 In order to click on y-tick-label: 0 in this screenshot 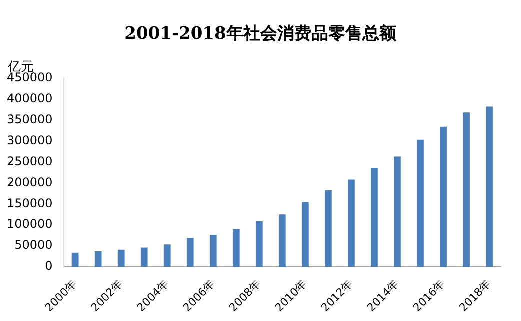, I will do `click(49, 266)`.